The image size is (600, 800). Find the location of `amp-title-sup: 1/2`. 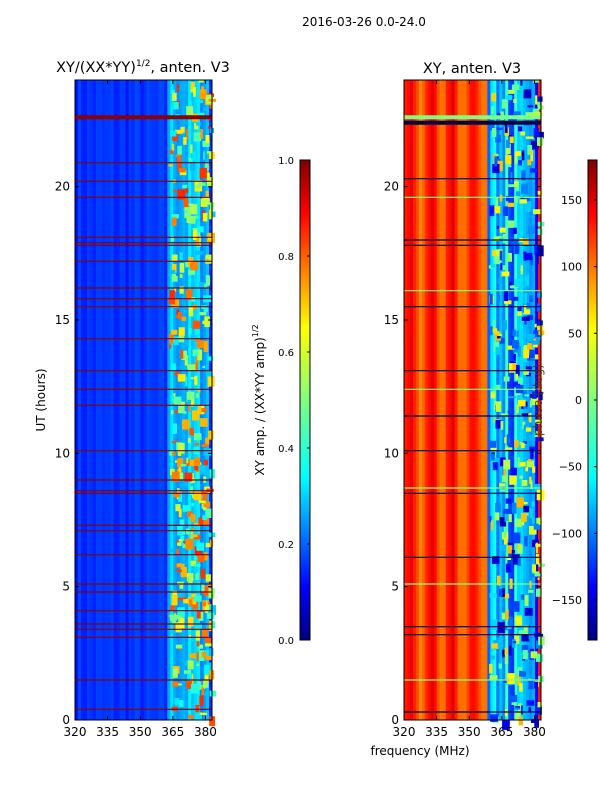

amp-title-sup: 1/2 is located at coordinates (143, 64).